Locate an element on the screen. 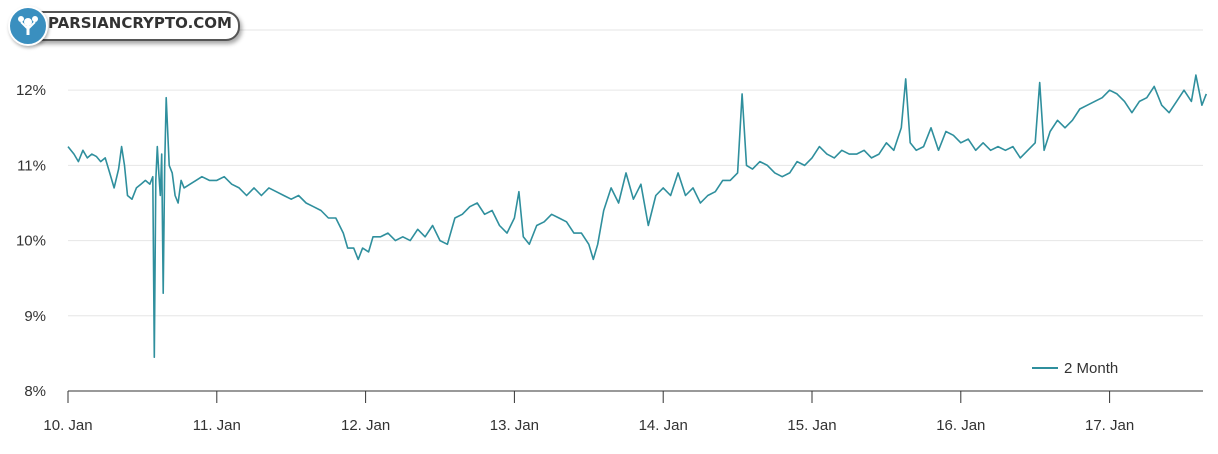 Image resolution: width=1218 pixels, height=454 pixels. y-tick-label: 8% is located at coordinates (35, 391).